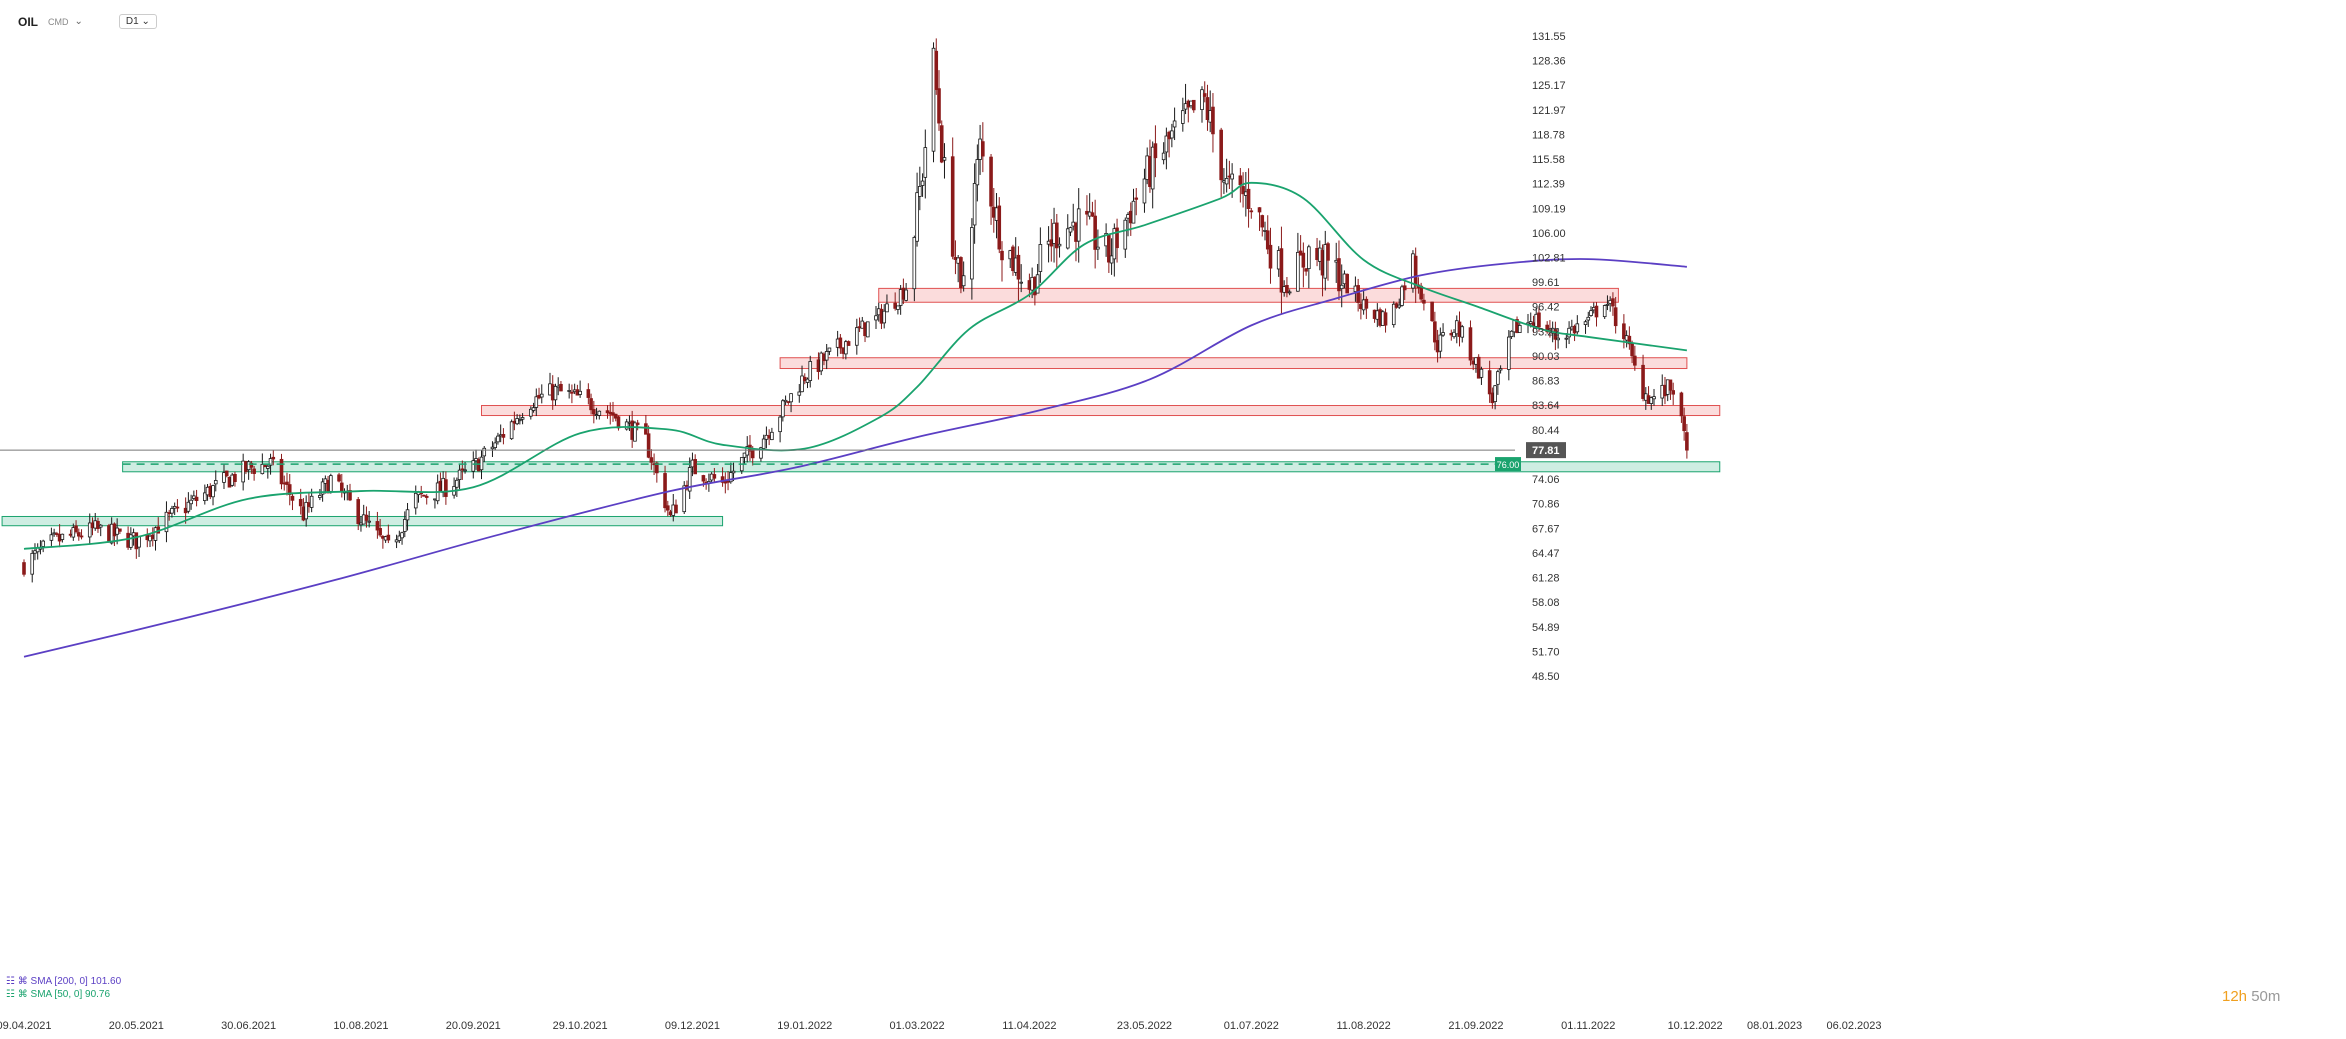  What do you see at coordinates (76, 981) in the screenshot?
I see `legend-sma200-label: SMA [200, 0] 101.60` at bounding box center [76, 981].